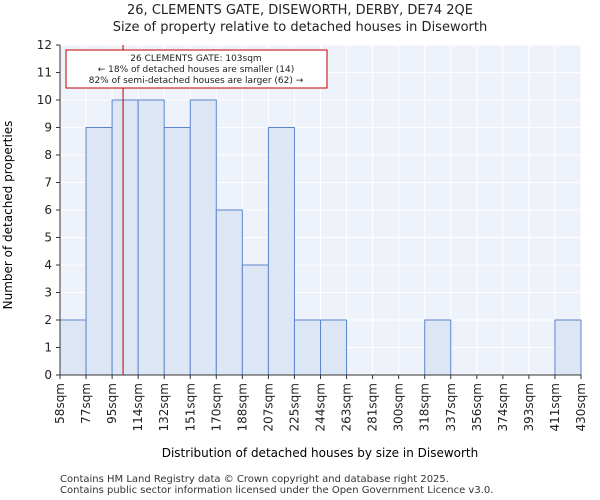 Image resolution: width=600 pixels, height=500 pixels. What do you see at coordinates (86, 403) in the screenshot?
I see `x-tick-label: 77sqm` at bounding box center [86, 403].